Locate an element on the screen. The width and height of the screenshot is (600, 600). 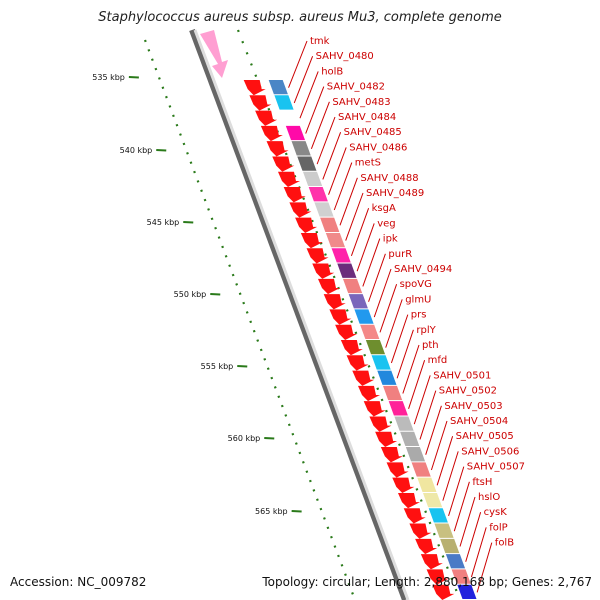
gene-label: SAHV_0483 is located at coordinates (361, 102).